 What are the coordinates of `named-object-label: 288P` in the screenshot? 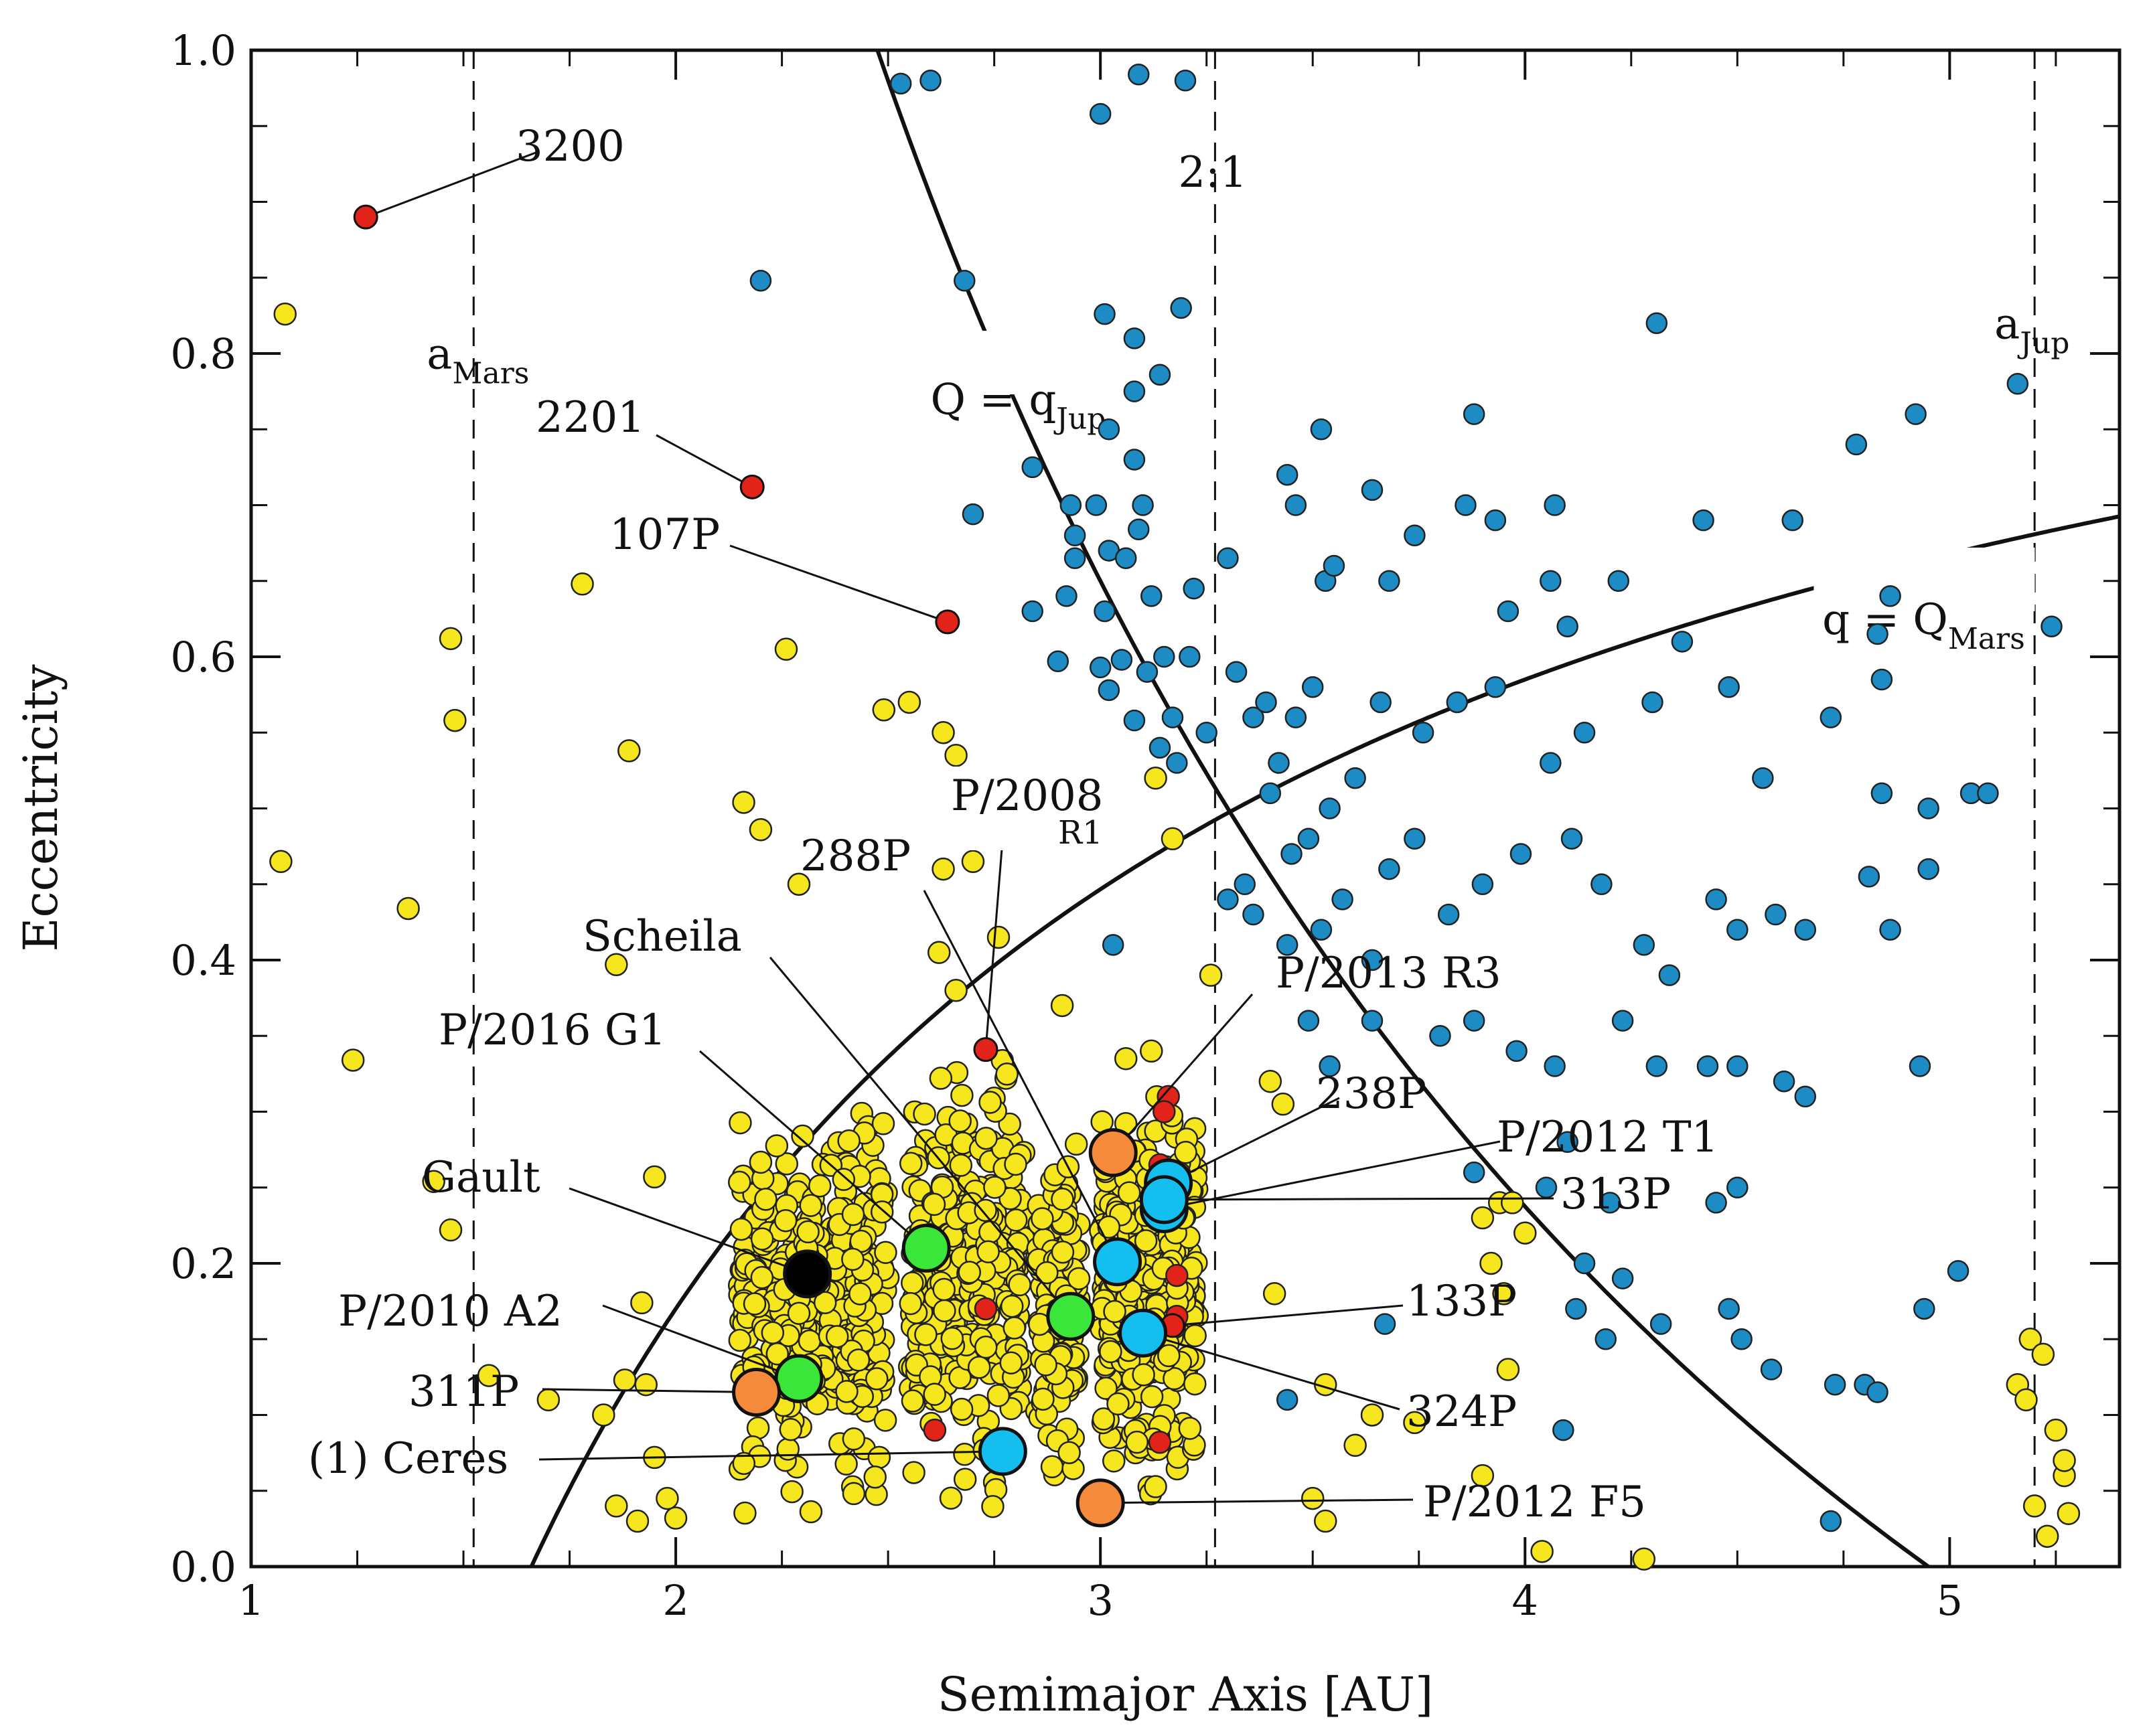 It's located at (855, 856).